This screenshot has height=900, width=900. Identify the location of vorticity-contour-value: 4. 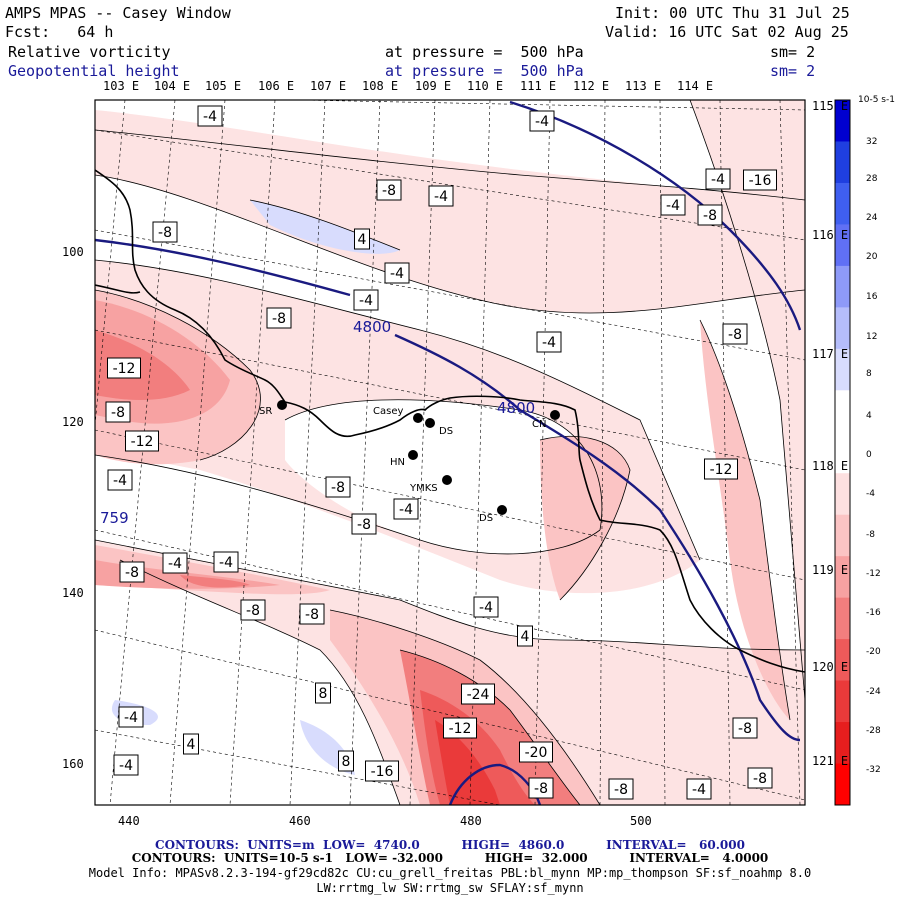
(191, 745).